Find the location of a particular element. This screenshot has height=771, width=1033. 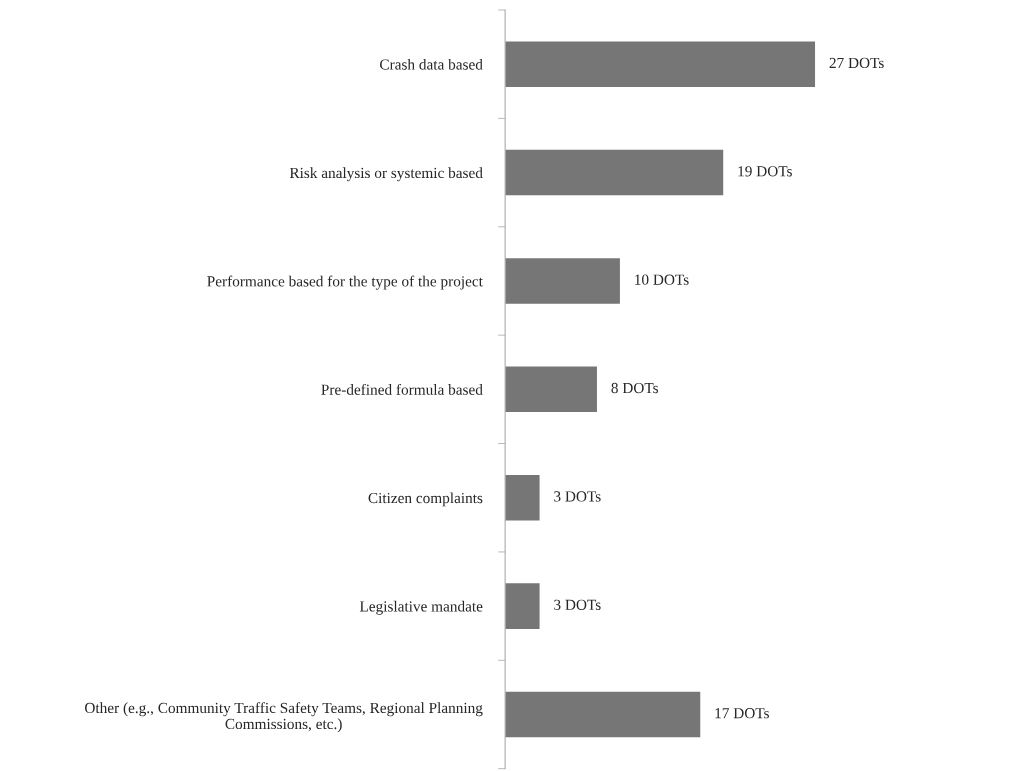

data-label: 10 DOTs is located at coordinates (662, 279).